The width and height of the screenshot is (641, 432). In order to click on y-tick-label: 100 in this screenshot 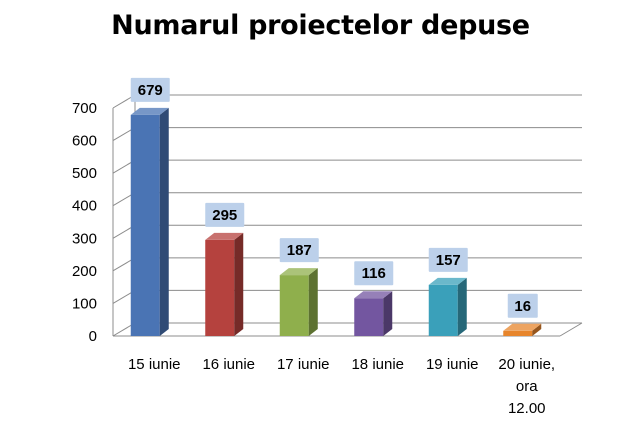, I will do `click(84, 303)`.